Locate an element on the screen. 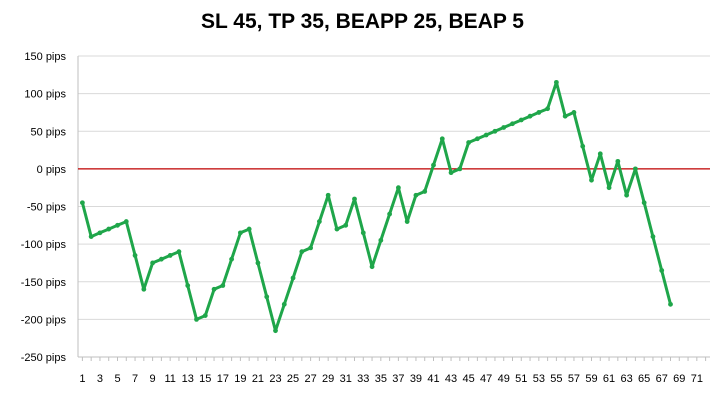 The width and height of the screenshot is (725, 400). x-tick-label: 69 is located at coordinates (679, 379).